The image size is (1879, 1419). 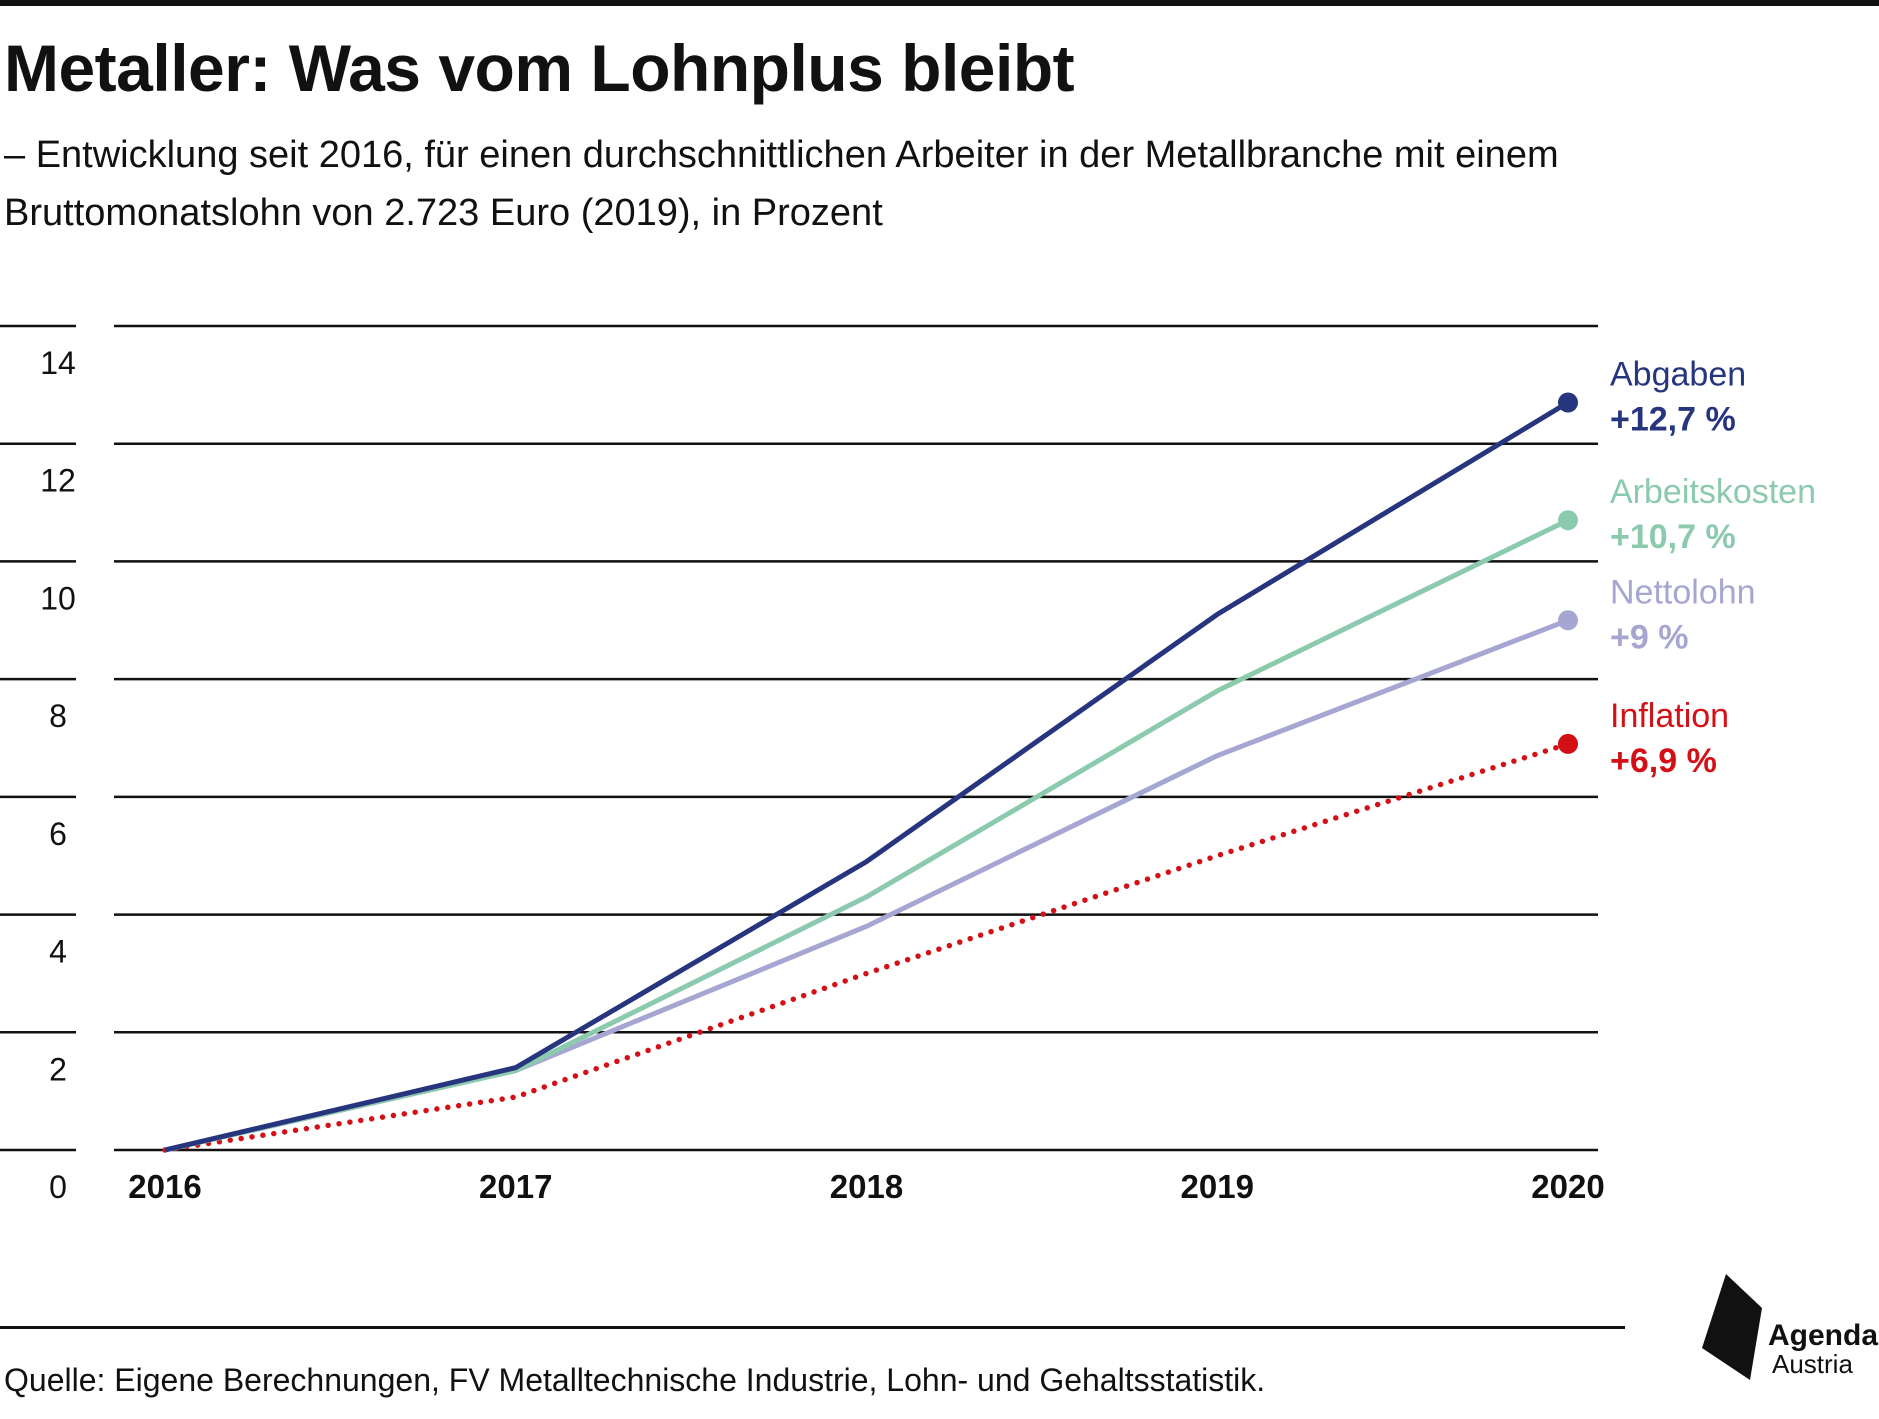 I want to click on series-name-label: Inflation, so click(x=1669, y=716).